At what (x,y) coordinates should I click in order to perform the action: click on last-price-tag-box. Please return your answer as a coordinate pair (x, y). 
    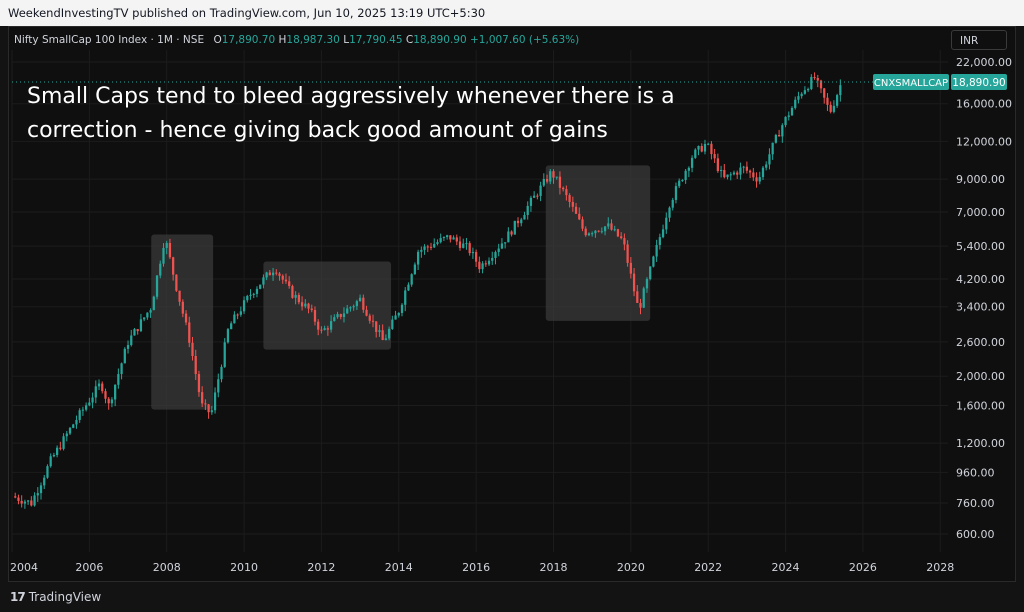
    Looking at the image, I should click on (979, 81).